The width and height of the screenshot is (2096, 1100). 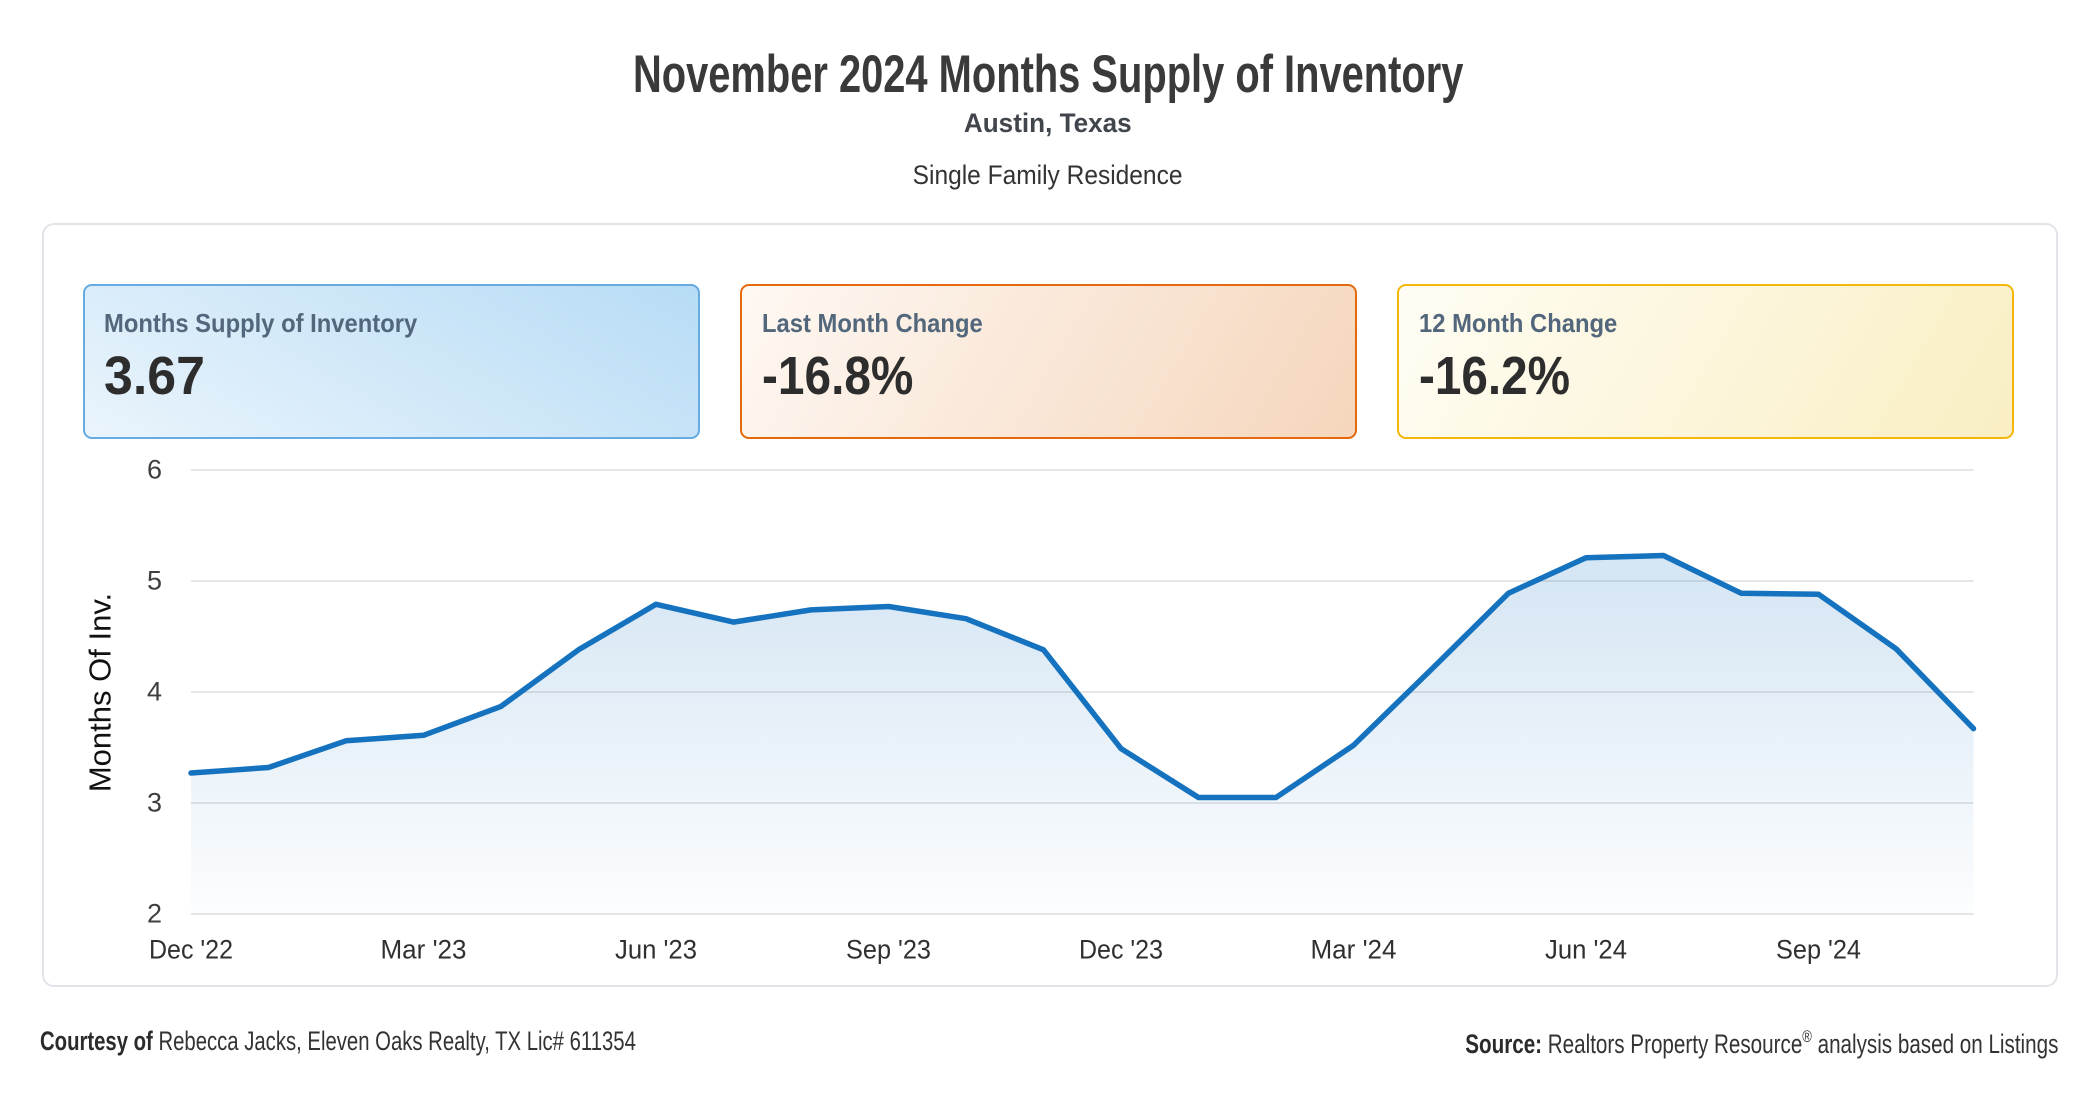 What do you see at coordinates (191, 950) in the screenshot?
I see `svg-text: Dec '22` at bounding box center [191, 950].